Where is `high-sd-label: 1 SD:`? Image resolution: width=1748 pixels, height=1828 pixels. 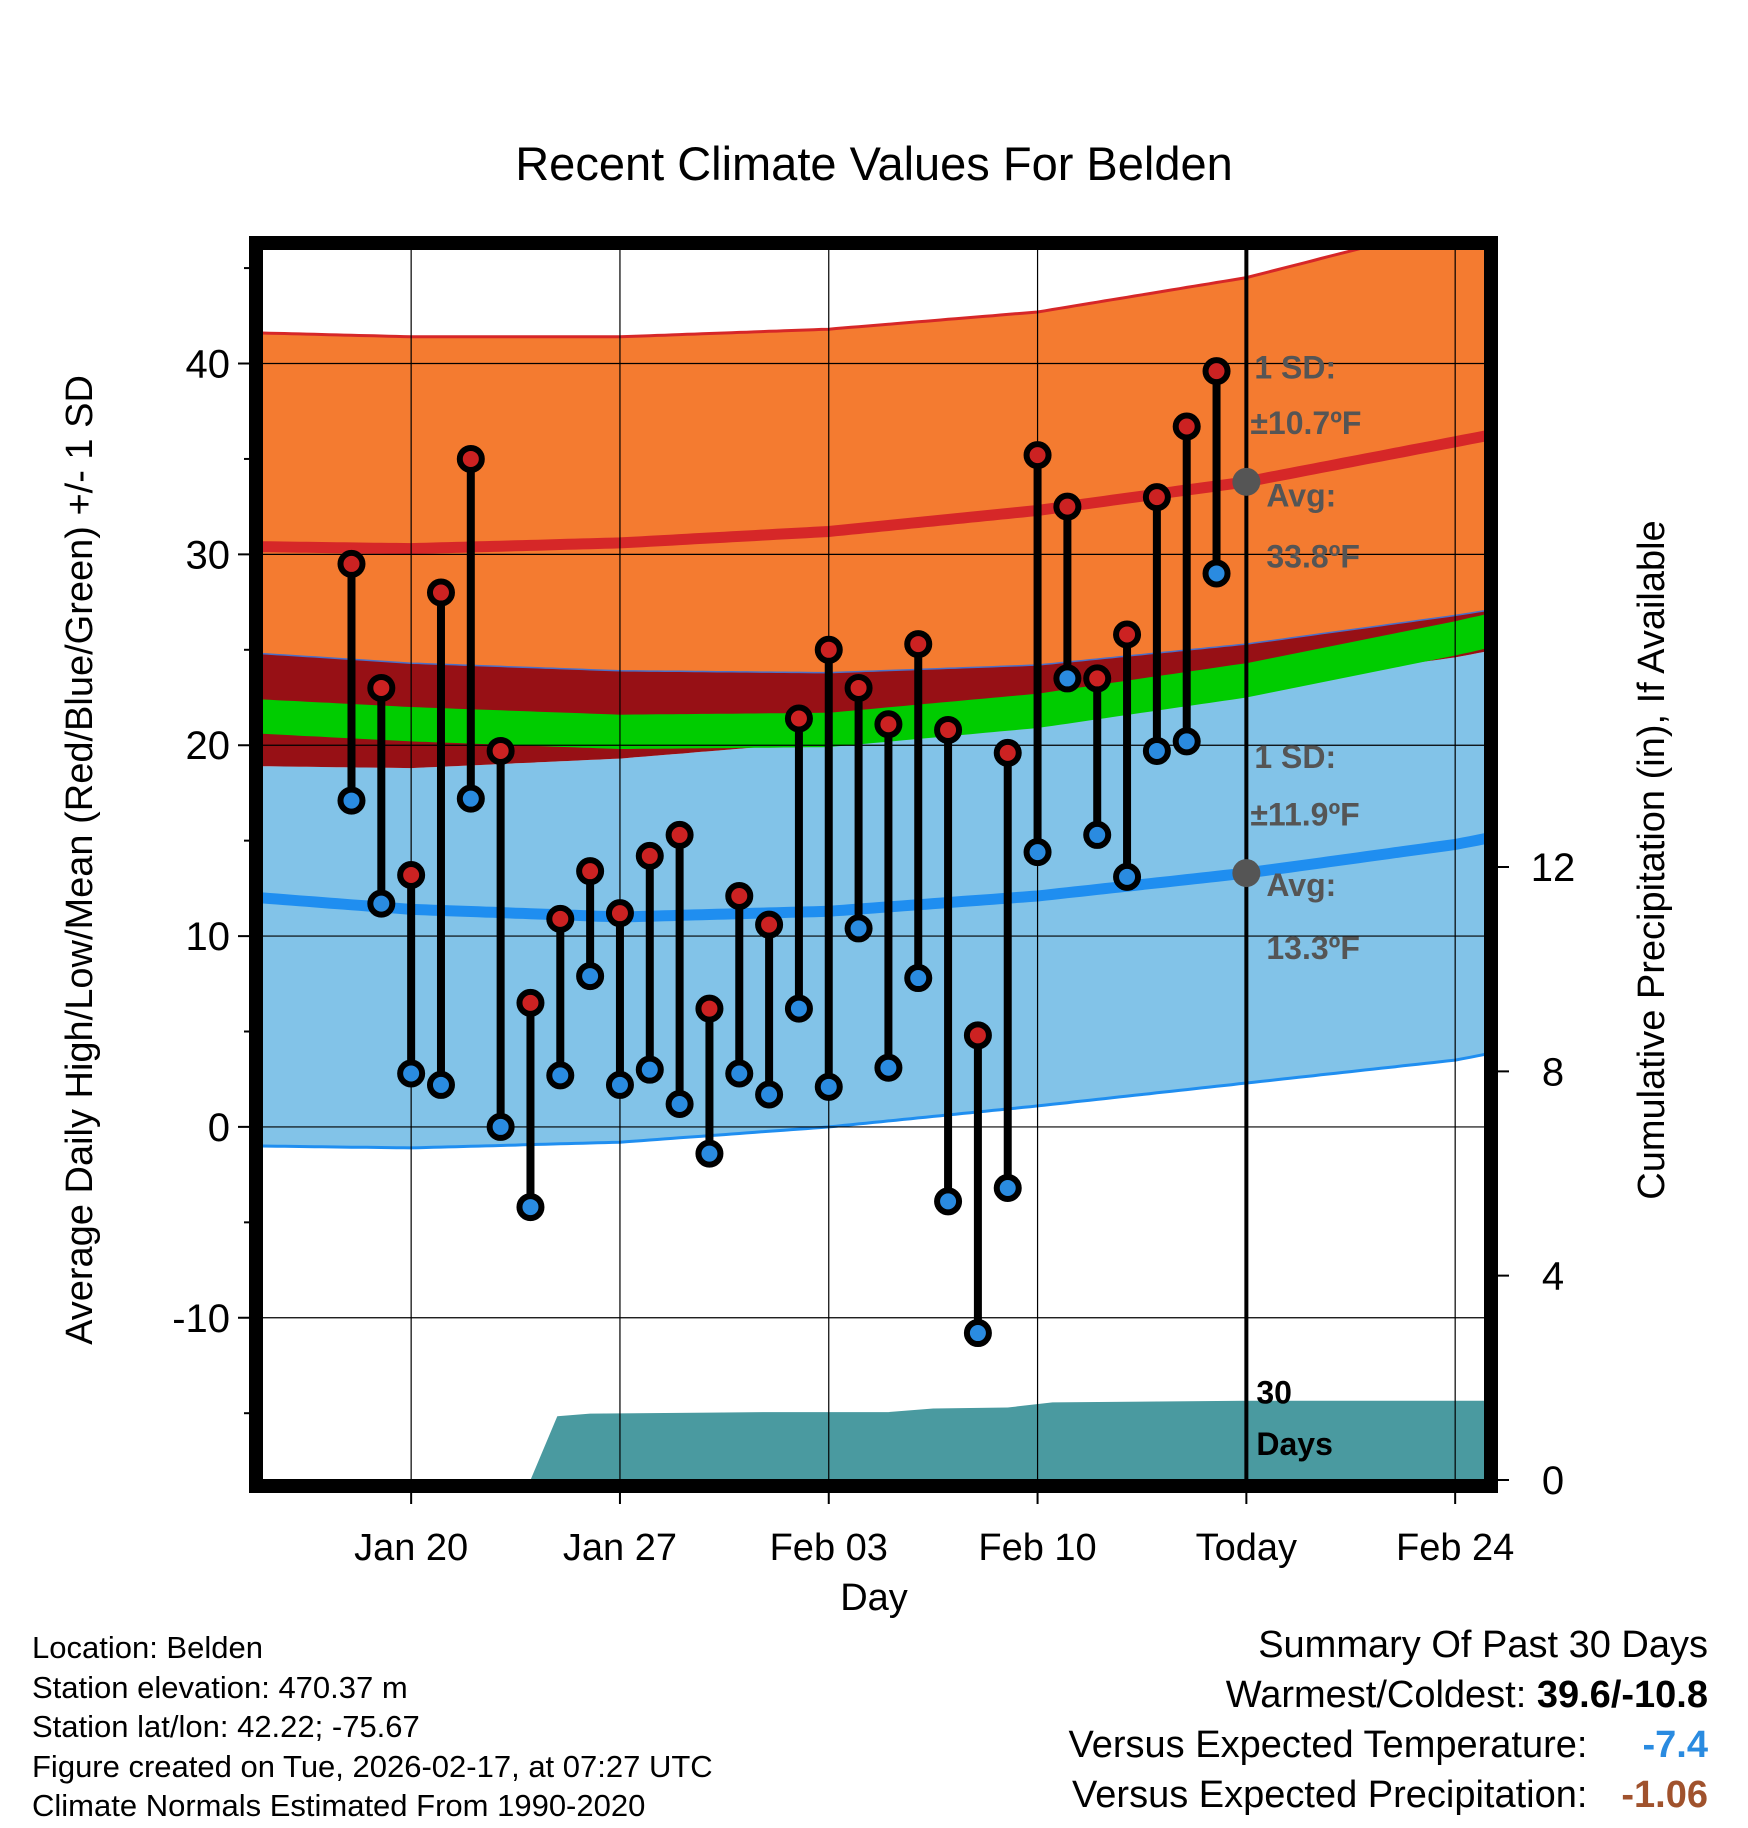 high-sd-label: 1 SD: is located at coordinates (1295, 368).